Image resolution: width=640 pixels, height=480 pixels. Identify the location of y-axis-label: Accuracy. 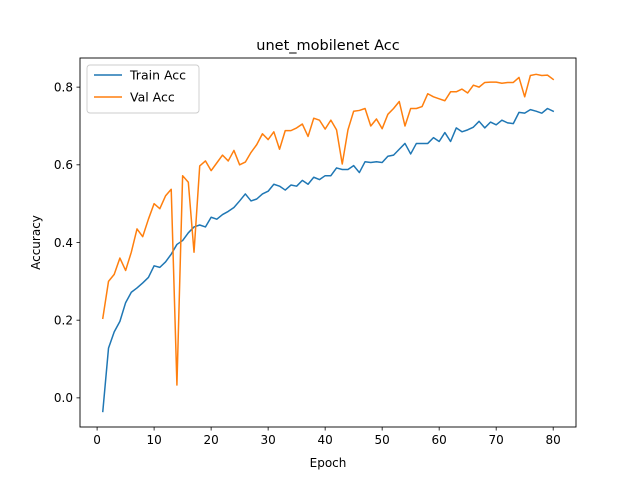
(36, 242).